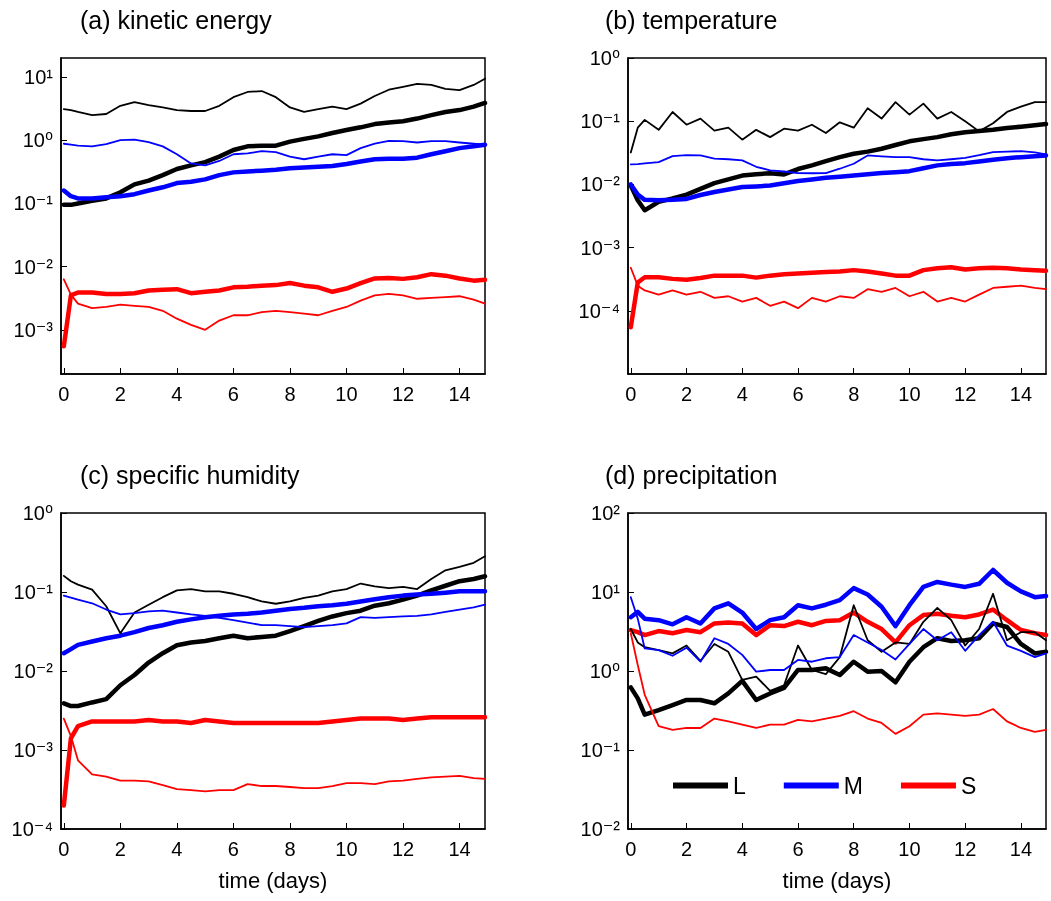 This screenshot has height=901, width=1051. I want to click on chart-title: (d) precipitation, so click(691, 474).